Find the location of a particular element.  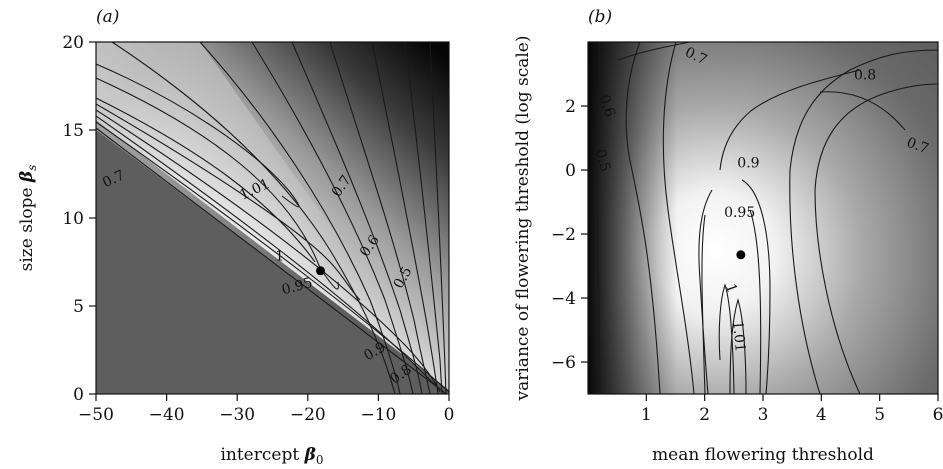

panel-a-x-tick-label: −30 is located at coordinates (237, 415).